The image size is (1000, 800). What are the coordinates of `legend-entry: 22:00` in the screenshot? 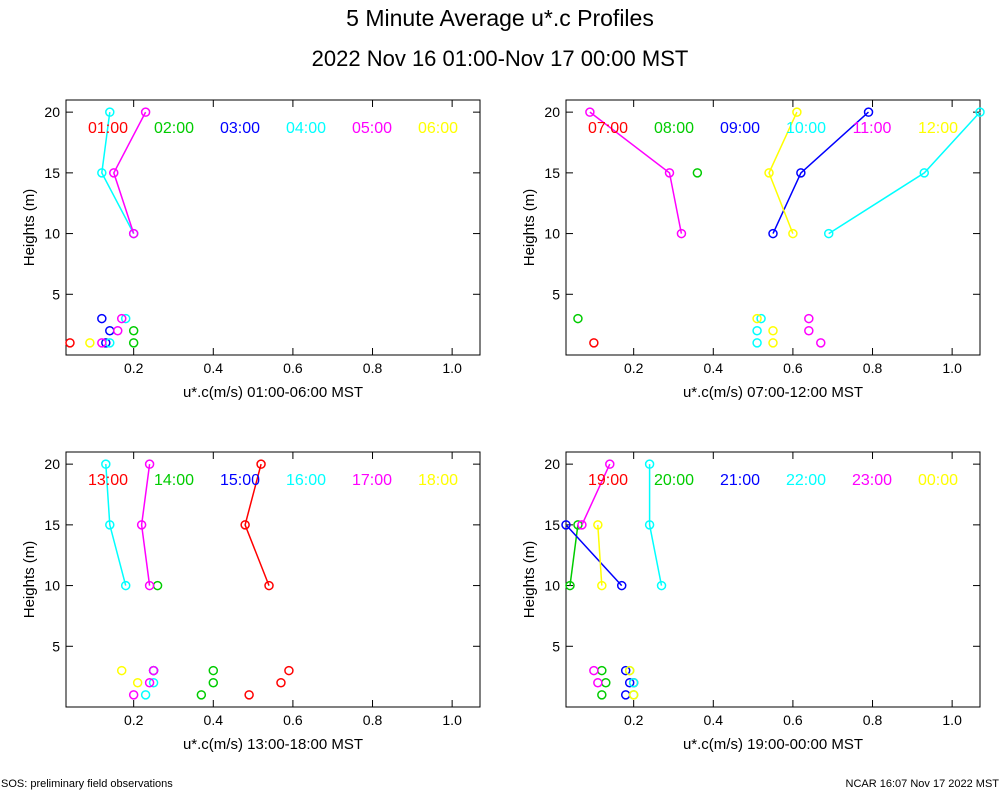 It's located at (806, 480).